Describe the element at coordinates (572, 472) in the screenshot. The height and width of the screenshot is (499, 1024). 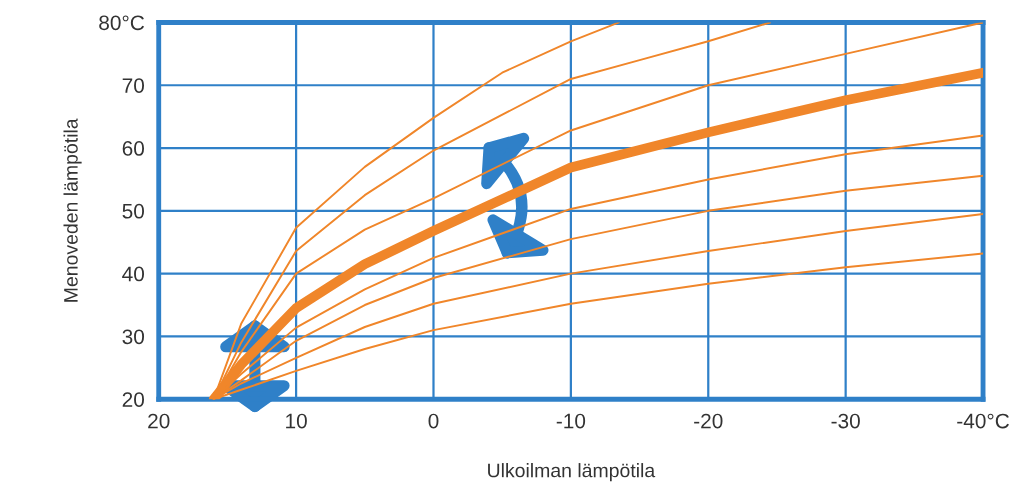
I see `x-axis-title: Ulkoilman lämpötila` at that location.